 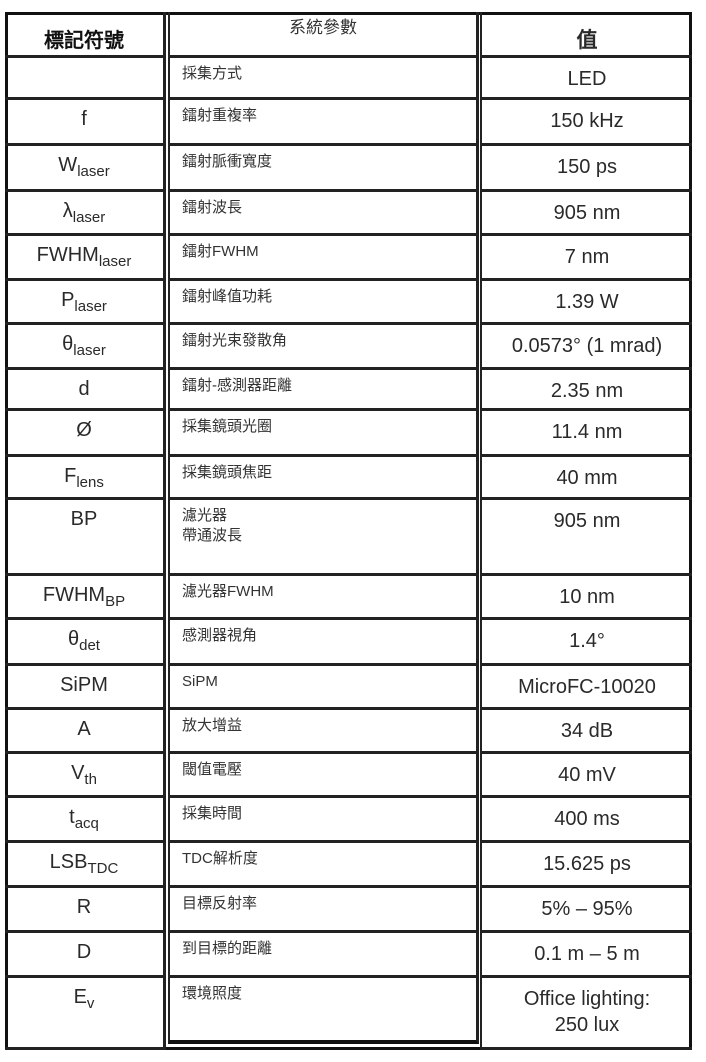 I want to click on parameter-value: 0.0573° (1 mrad), so click(x=587, y=346).